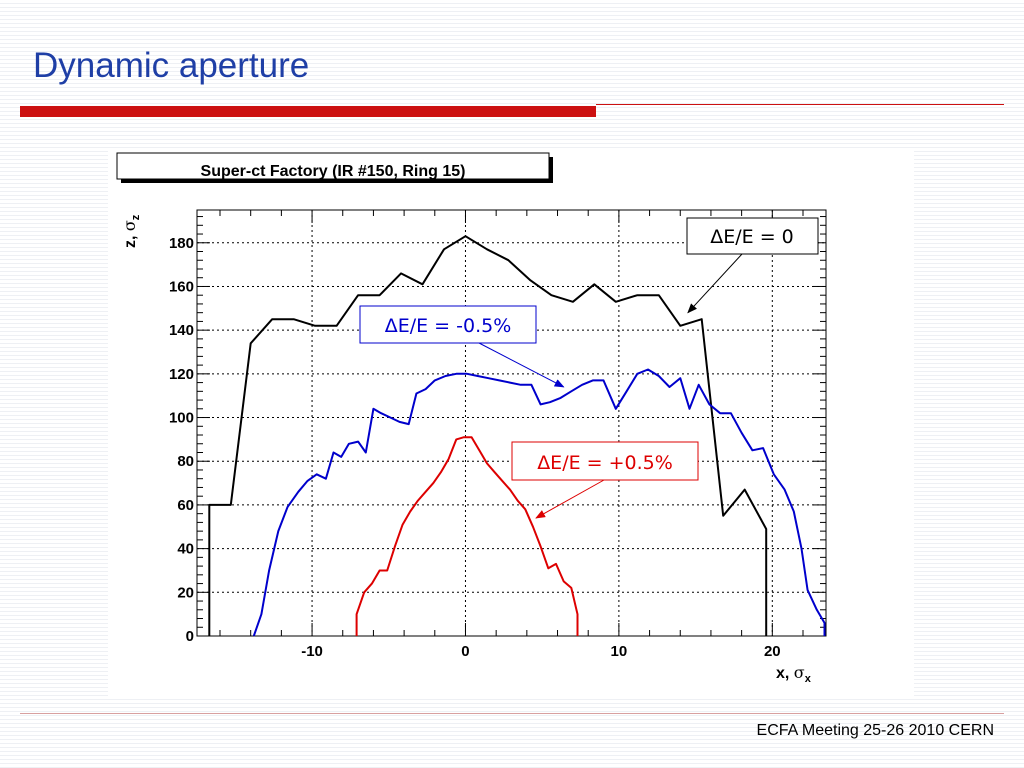 This screenshot has width=1024, height=768. What do you see at coordinates (462, 346) in the screenshot?
I see `annotation-de-minus-0-5: ΔE/E = -0.5%` at bounding box center [462, 346].